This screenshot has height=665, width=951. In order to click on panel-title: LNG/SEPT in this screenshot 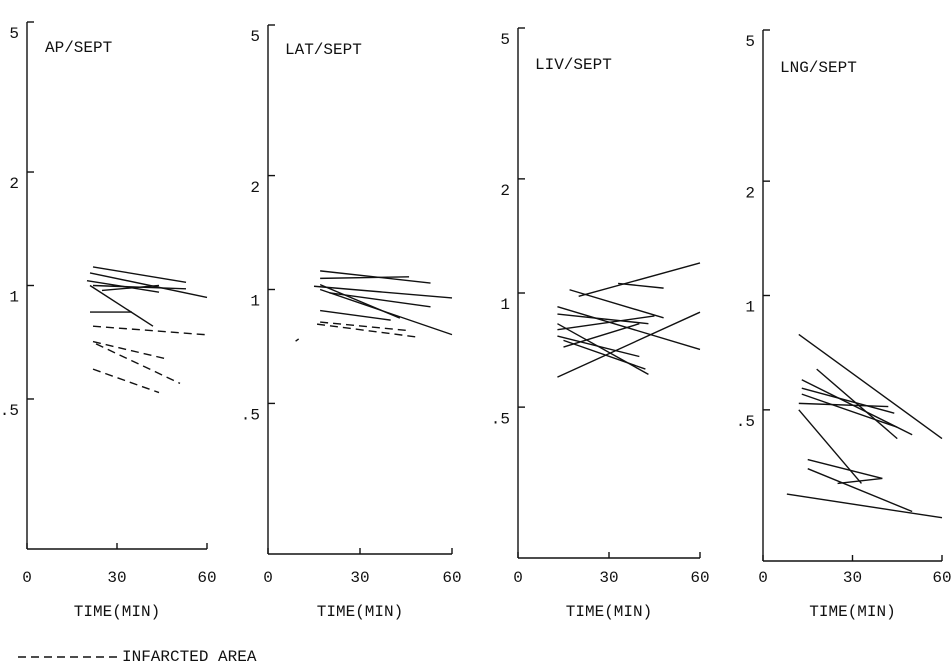, I will do `click(818, 68)`.